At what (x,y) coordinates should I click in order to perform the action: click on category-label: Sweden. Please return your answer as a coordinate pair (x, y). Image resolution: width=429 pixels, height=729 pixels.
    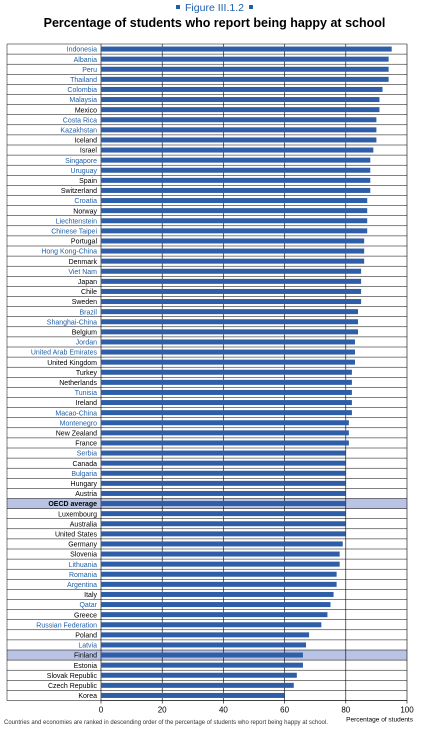
    Looking at the image, I should click on (84, 302).